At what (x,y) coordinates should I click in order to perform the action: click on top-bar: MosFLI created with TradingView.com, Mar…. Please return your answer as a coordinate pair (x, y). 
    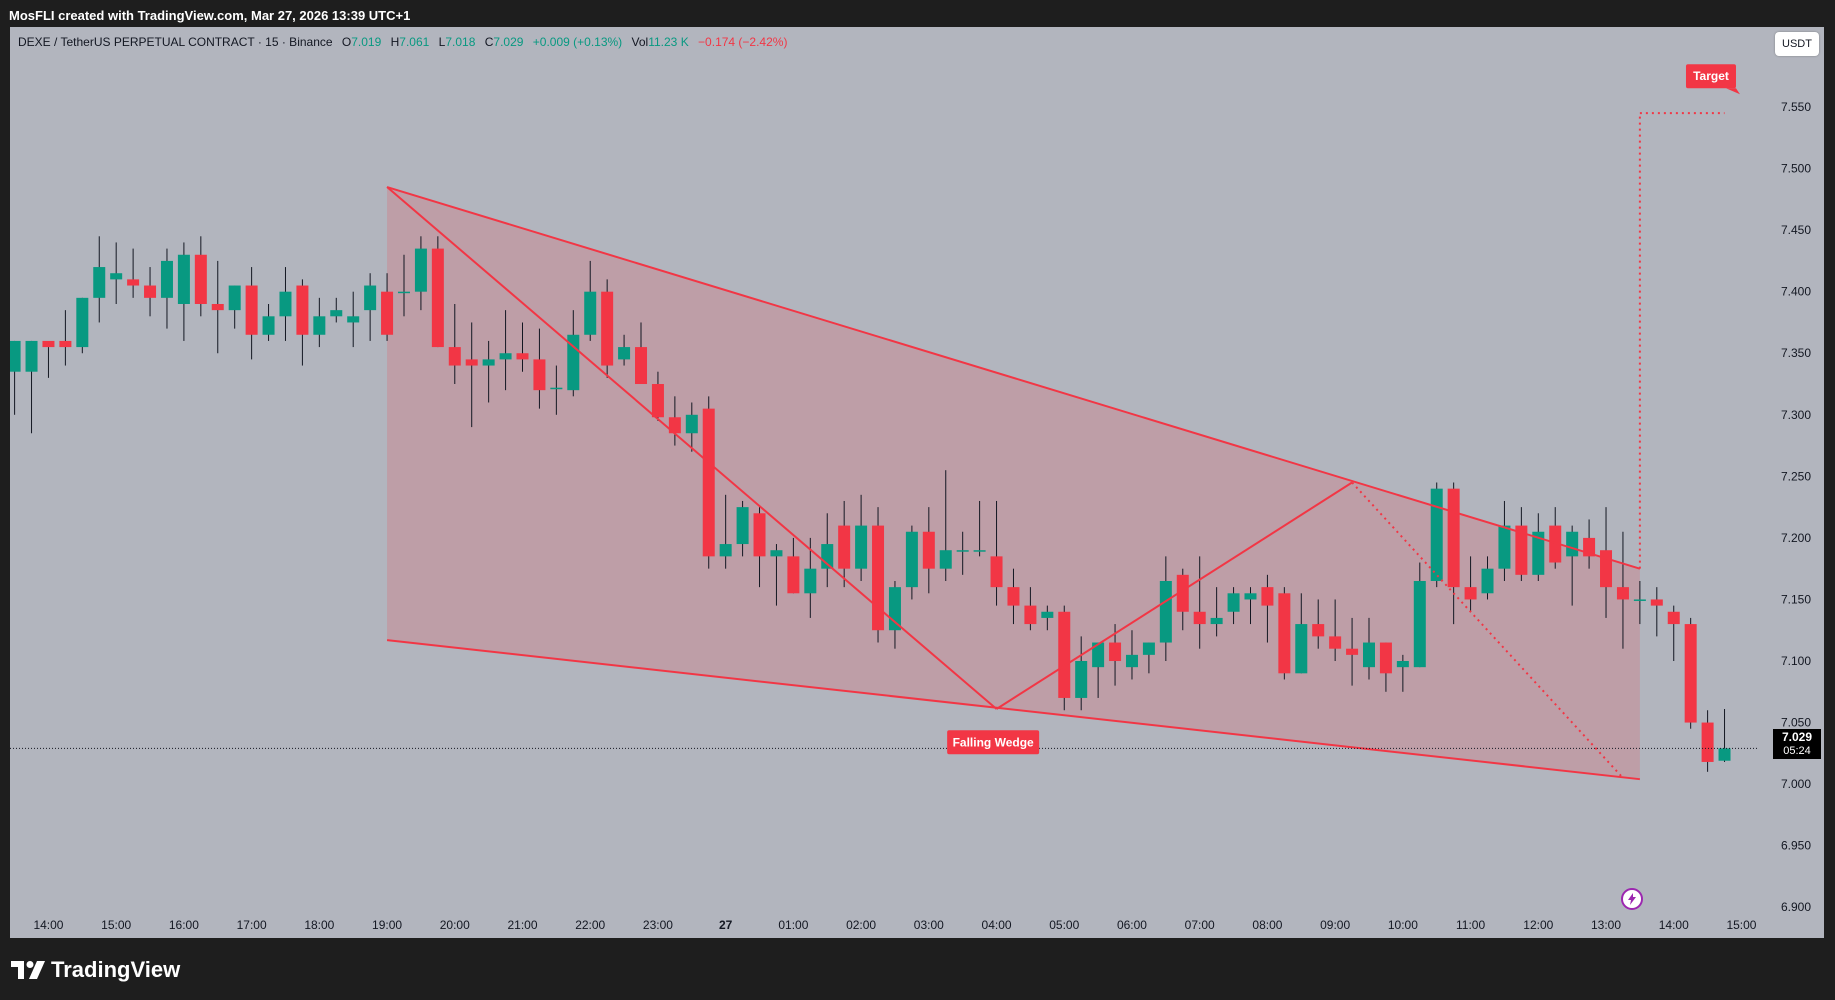
    Looking at the image, I should click on (917, 13).